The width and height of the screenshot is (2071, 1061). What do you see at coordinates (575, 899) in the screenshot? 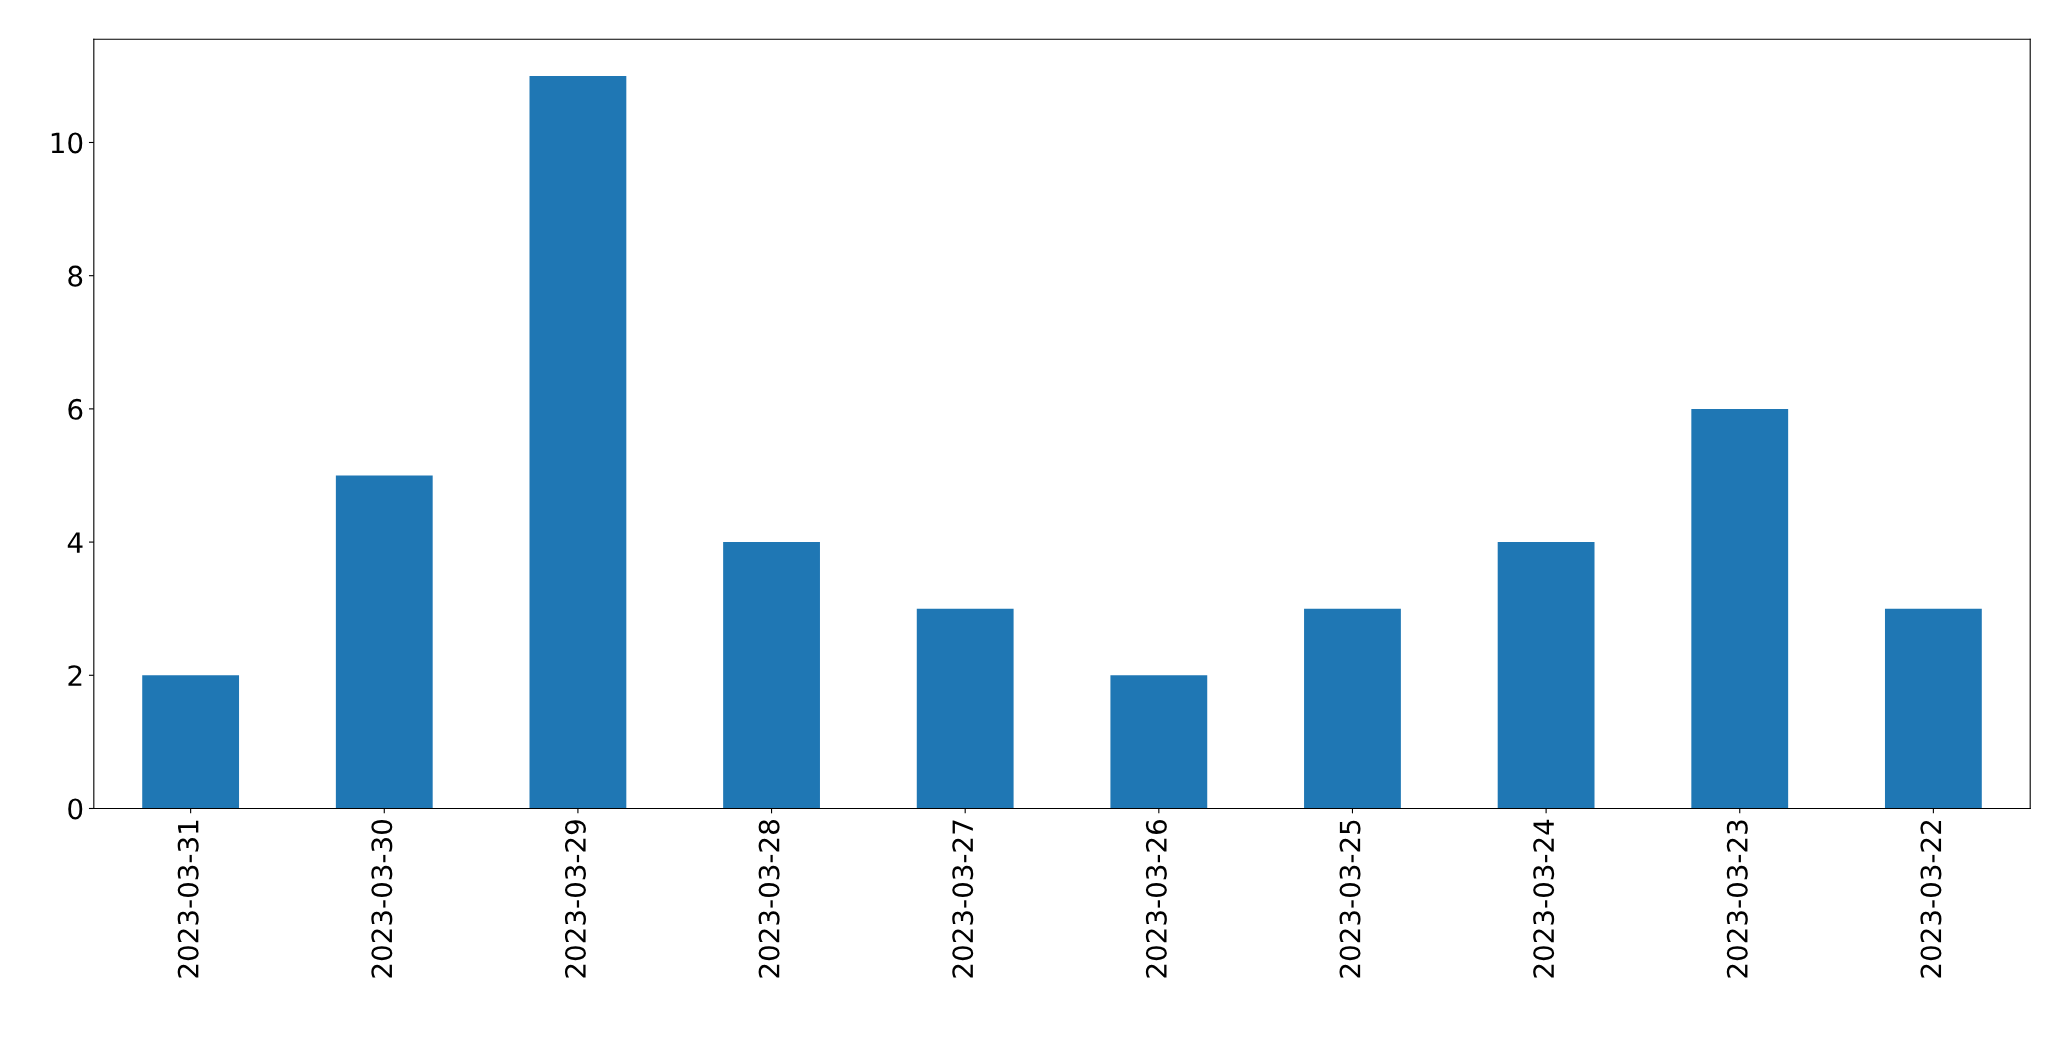
I see `x-tick-label: 2023-03-29` at bounding box center [575, 899].